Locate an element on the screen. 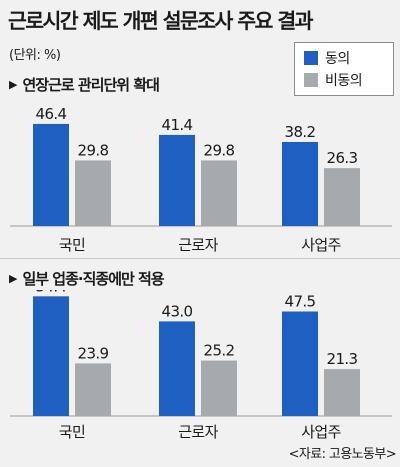 The image size is (400, 467). legend-swatch-disagree is located at coordinates (311, 80).